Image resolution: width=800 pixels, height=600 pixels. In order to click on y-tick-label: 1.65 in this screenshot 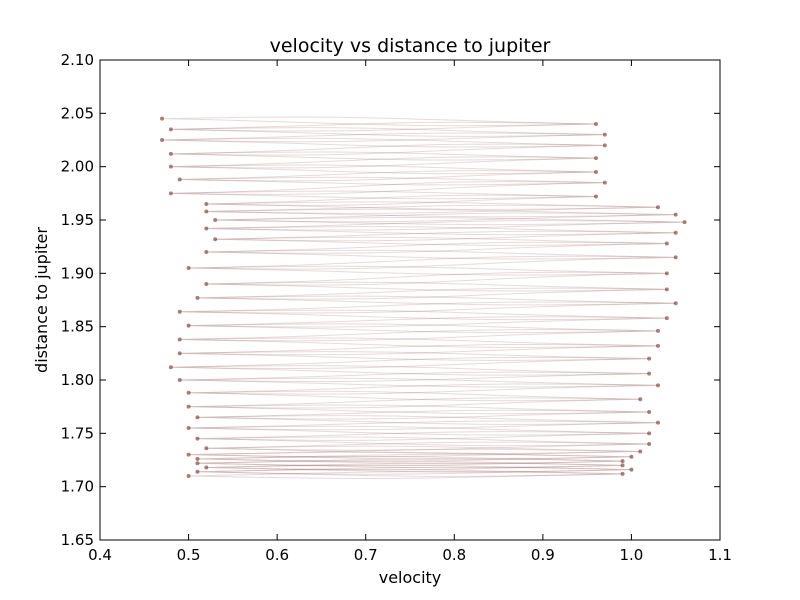, I will do `click(77, 540)`.